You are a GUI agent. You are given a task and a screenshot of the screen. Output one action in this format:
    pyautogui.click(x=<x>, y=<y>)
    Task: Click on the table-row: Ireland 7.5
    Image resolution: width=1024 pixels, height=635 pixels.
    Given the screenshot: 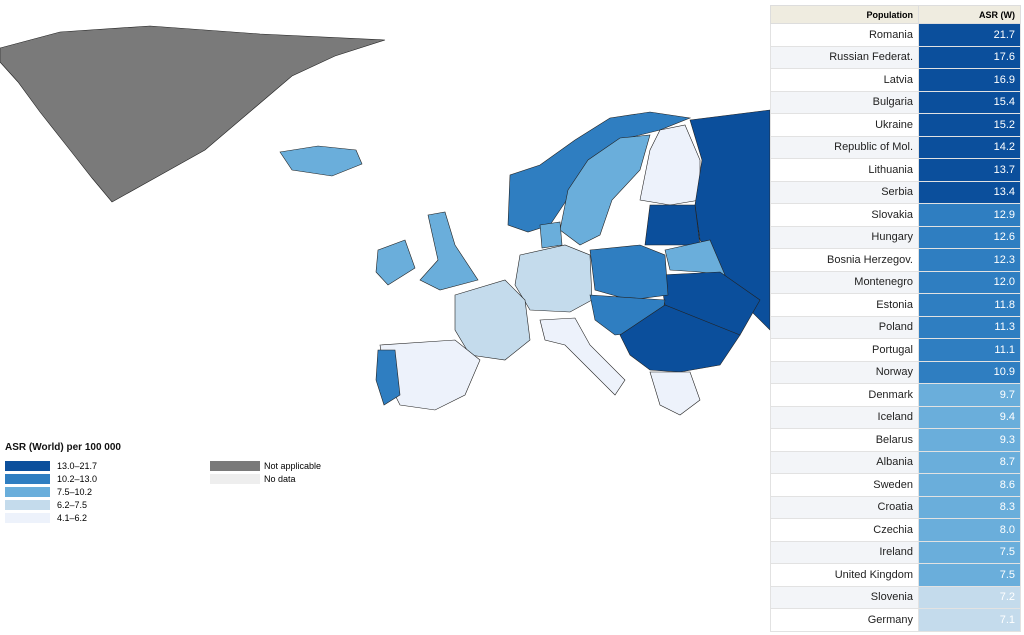 What is the action you would take?
    pyautogui.click(x=895, y=552)
    